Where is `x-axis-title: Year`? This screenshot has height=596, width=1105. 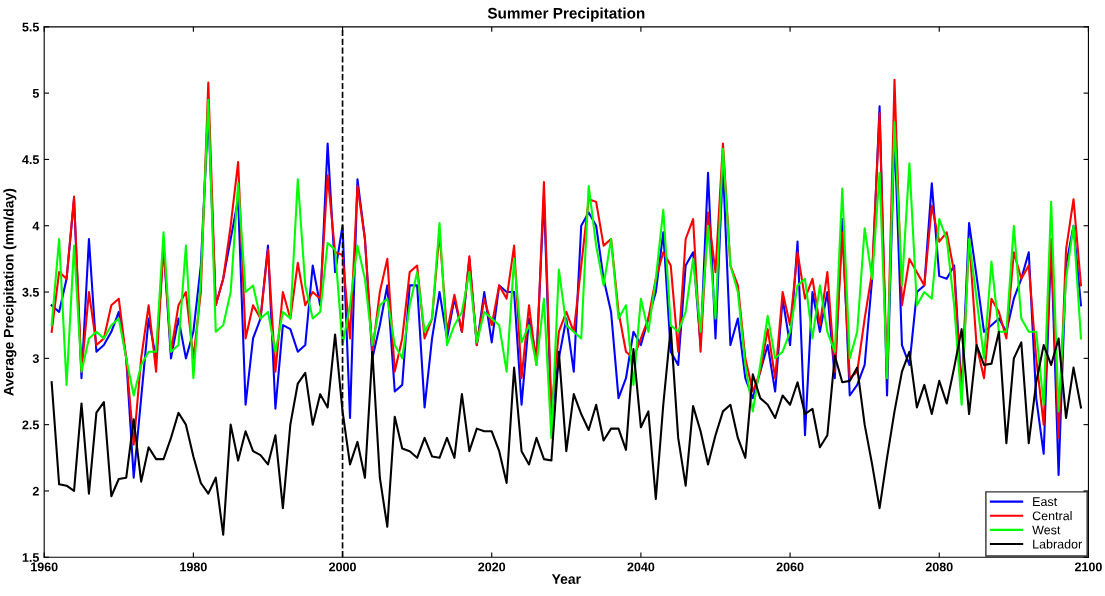 x-axis-title: Year is located at coordinates (566, 579).